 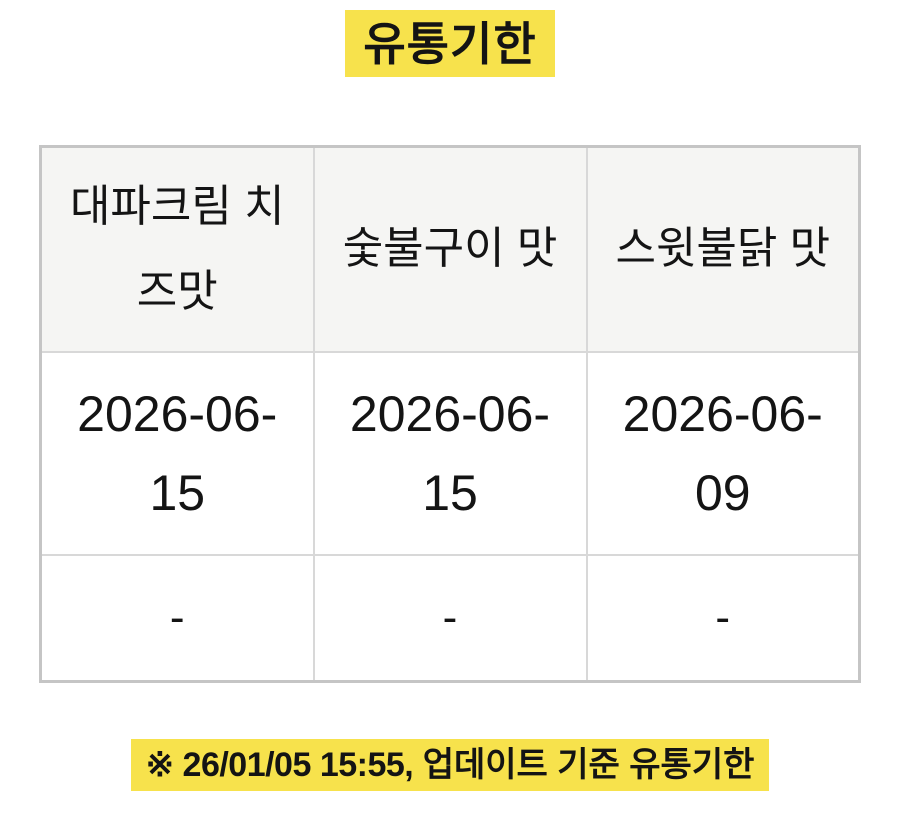 What do you see at coordinates (177, 249) in the screenshot?
I see `header-cell-flavor-1: 대파크림 치즈맛` at bounding box center [177, 249].